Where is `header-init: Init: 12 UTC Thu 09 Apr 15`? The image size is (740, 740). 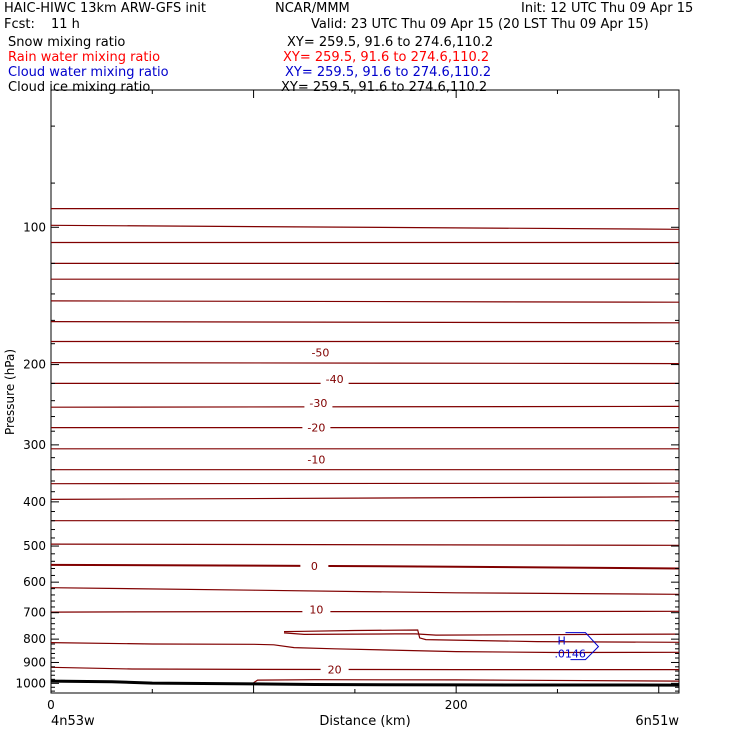 header-init: Init: 12 UTC Thu 09 Apr 15 is located at coordinates (607, 8).